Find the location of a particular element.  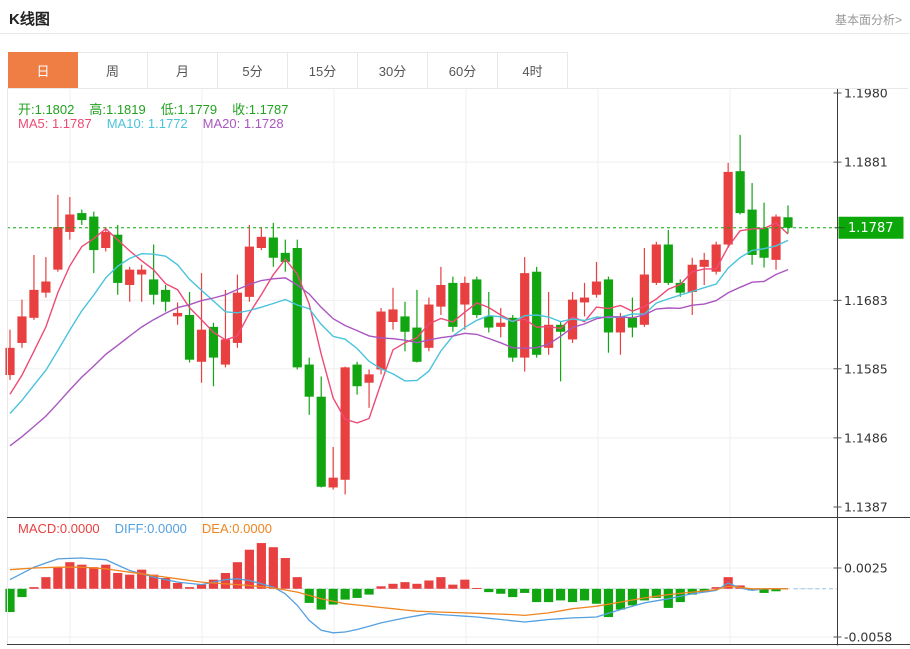

tab-4时: 4时 is located at coordinates (533, 70).